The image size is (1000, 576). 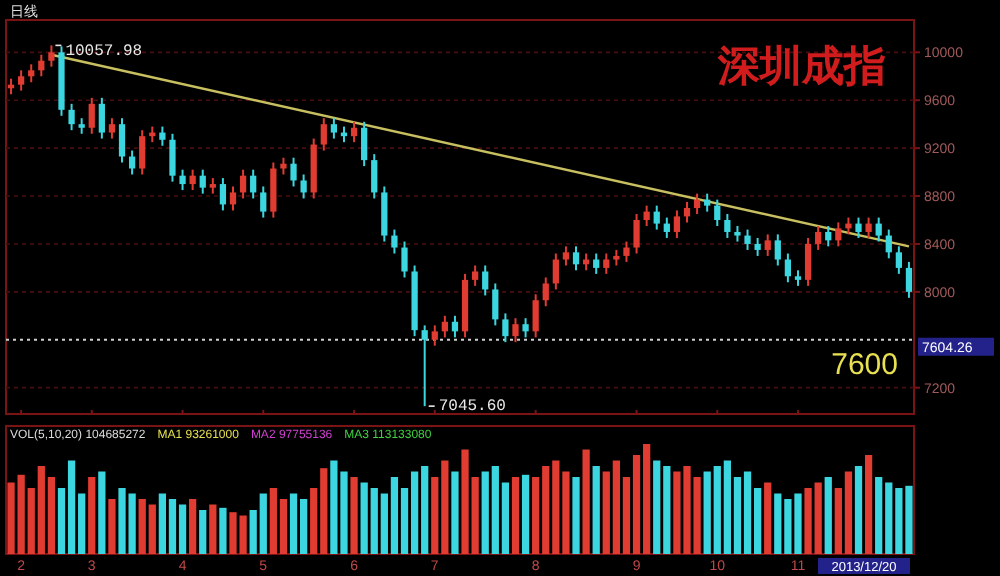 What do you see at coordinates (801, 67) in the screenshot?
I see `text: 深圳成指` at bounding box center [801, 67].